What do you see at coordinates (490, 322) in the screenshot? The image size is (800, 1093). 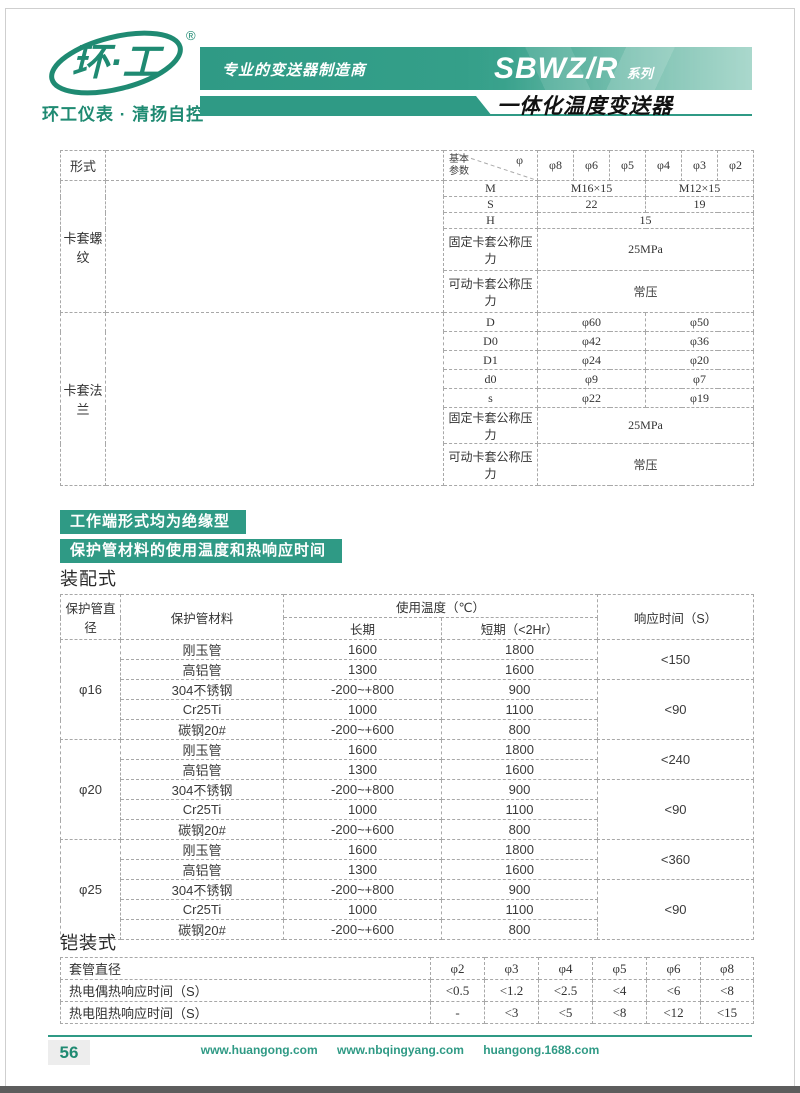 I see `param-label: D` at bounding box center [490, 322].